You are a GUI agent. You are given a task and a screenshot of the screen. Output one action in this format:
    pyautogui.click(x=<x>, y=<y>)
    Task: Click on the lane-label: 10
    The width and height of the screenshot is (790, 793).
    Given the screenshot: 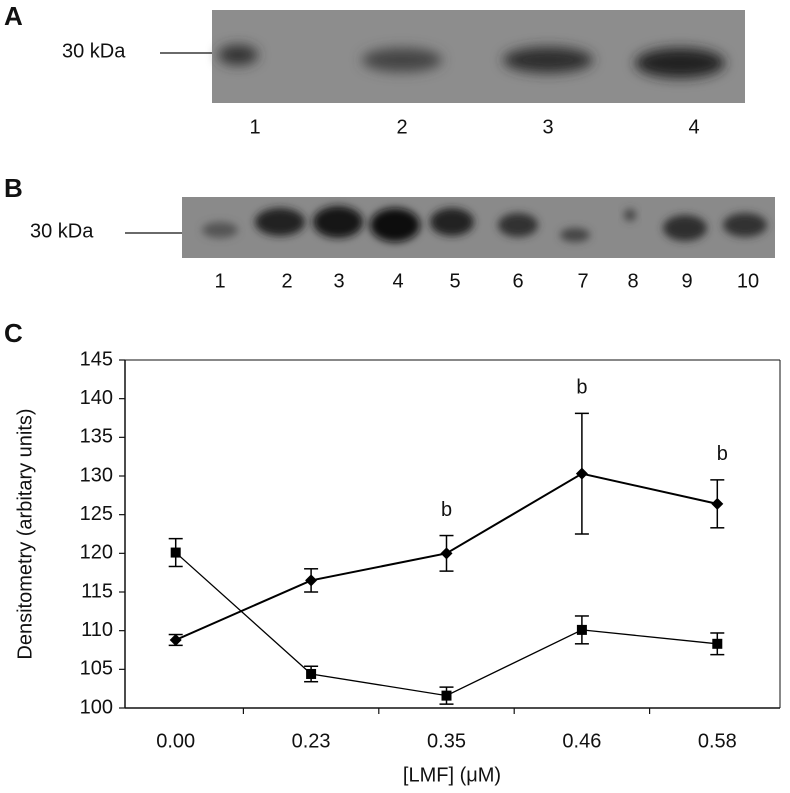 What is the action you would take?
    pyautogui.click(x=748, y=281)
    